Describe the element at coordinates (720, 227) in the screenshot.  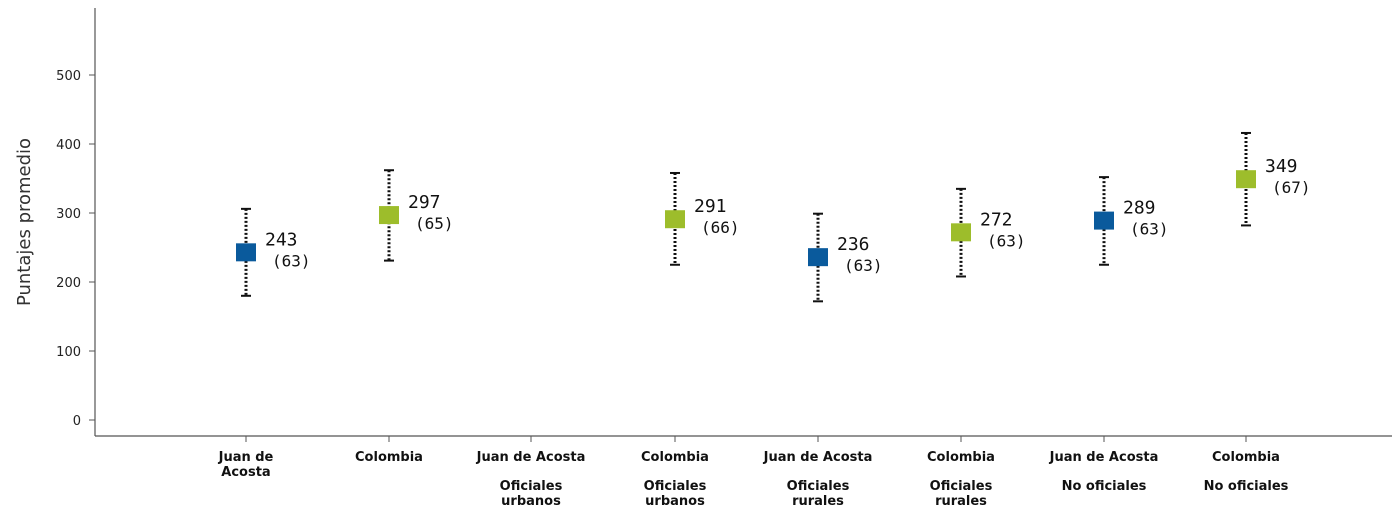
I see `se-label: (66)` at that location.